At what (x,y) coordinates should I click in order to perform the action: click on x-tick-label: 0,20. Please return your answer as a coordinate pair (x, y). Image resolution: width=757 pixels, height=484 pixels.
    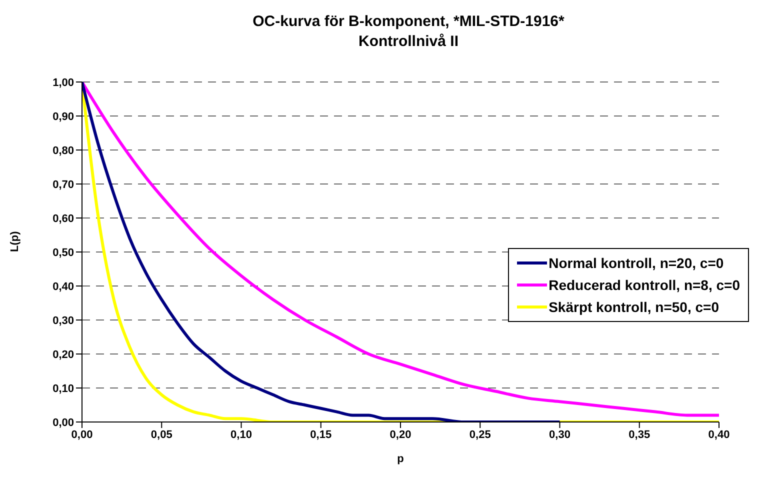
    Looking at the image, I should click on (401, 434).